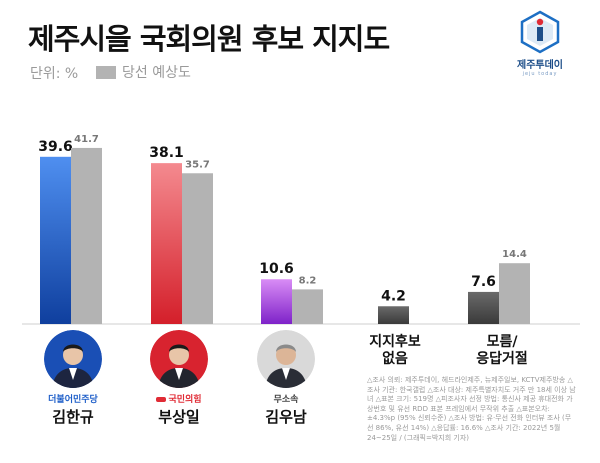 This screenshot has width=600, height=463. What do you see at coordinates (73, 417) in the screenshot?
I see `candidate-name-1: 김한규` at bounding box center [73, 417].